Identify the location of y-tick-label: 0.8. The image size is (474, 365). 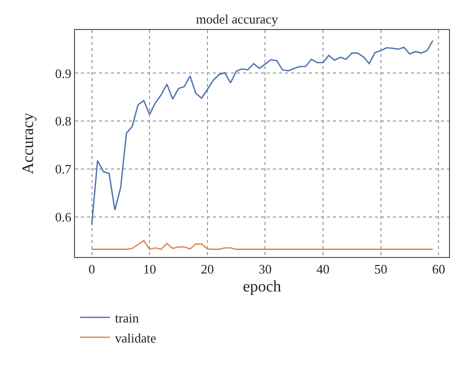
(63, 121).